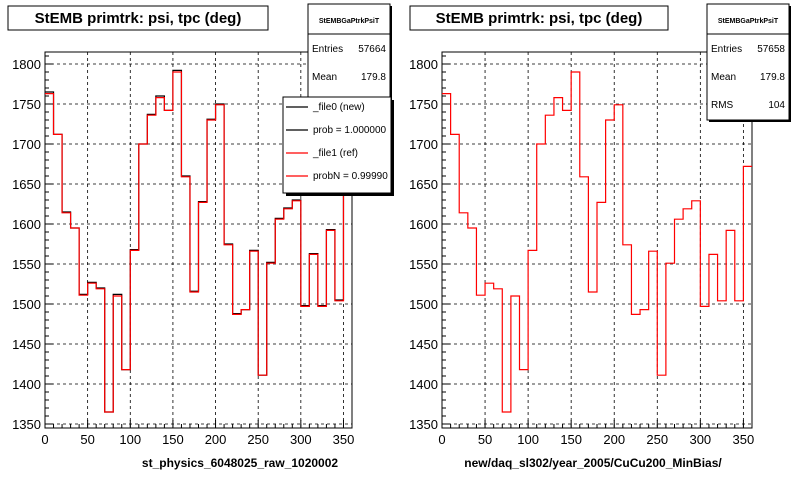  Describe the element at coordinates (350, 176) in the screenshot. I see `legend-entry: probN = 0.99990` at that location.